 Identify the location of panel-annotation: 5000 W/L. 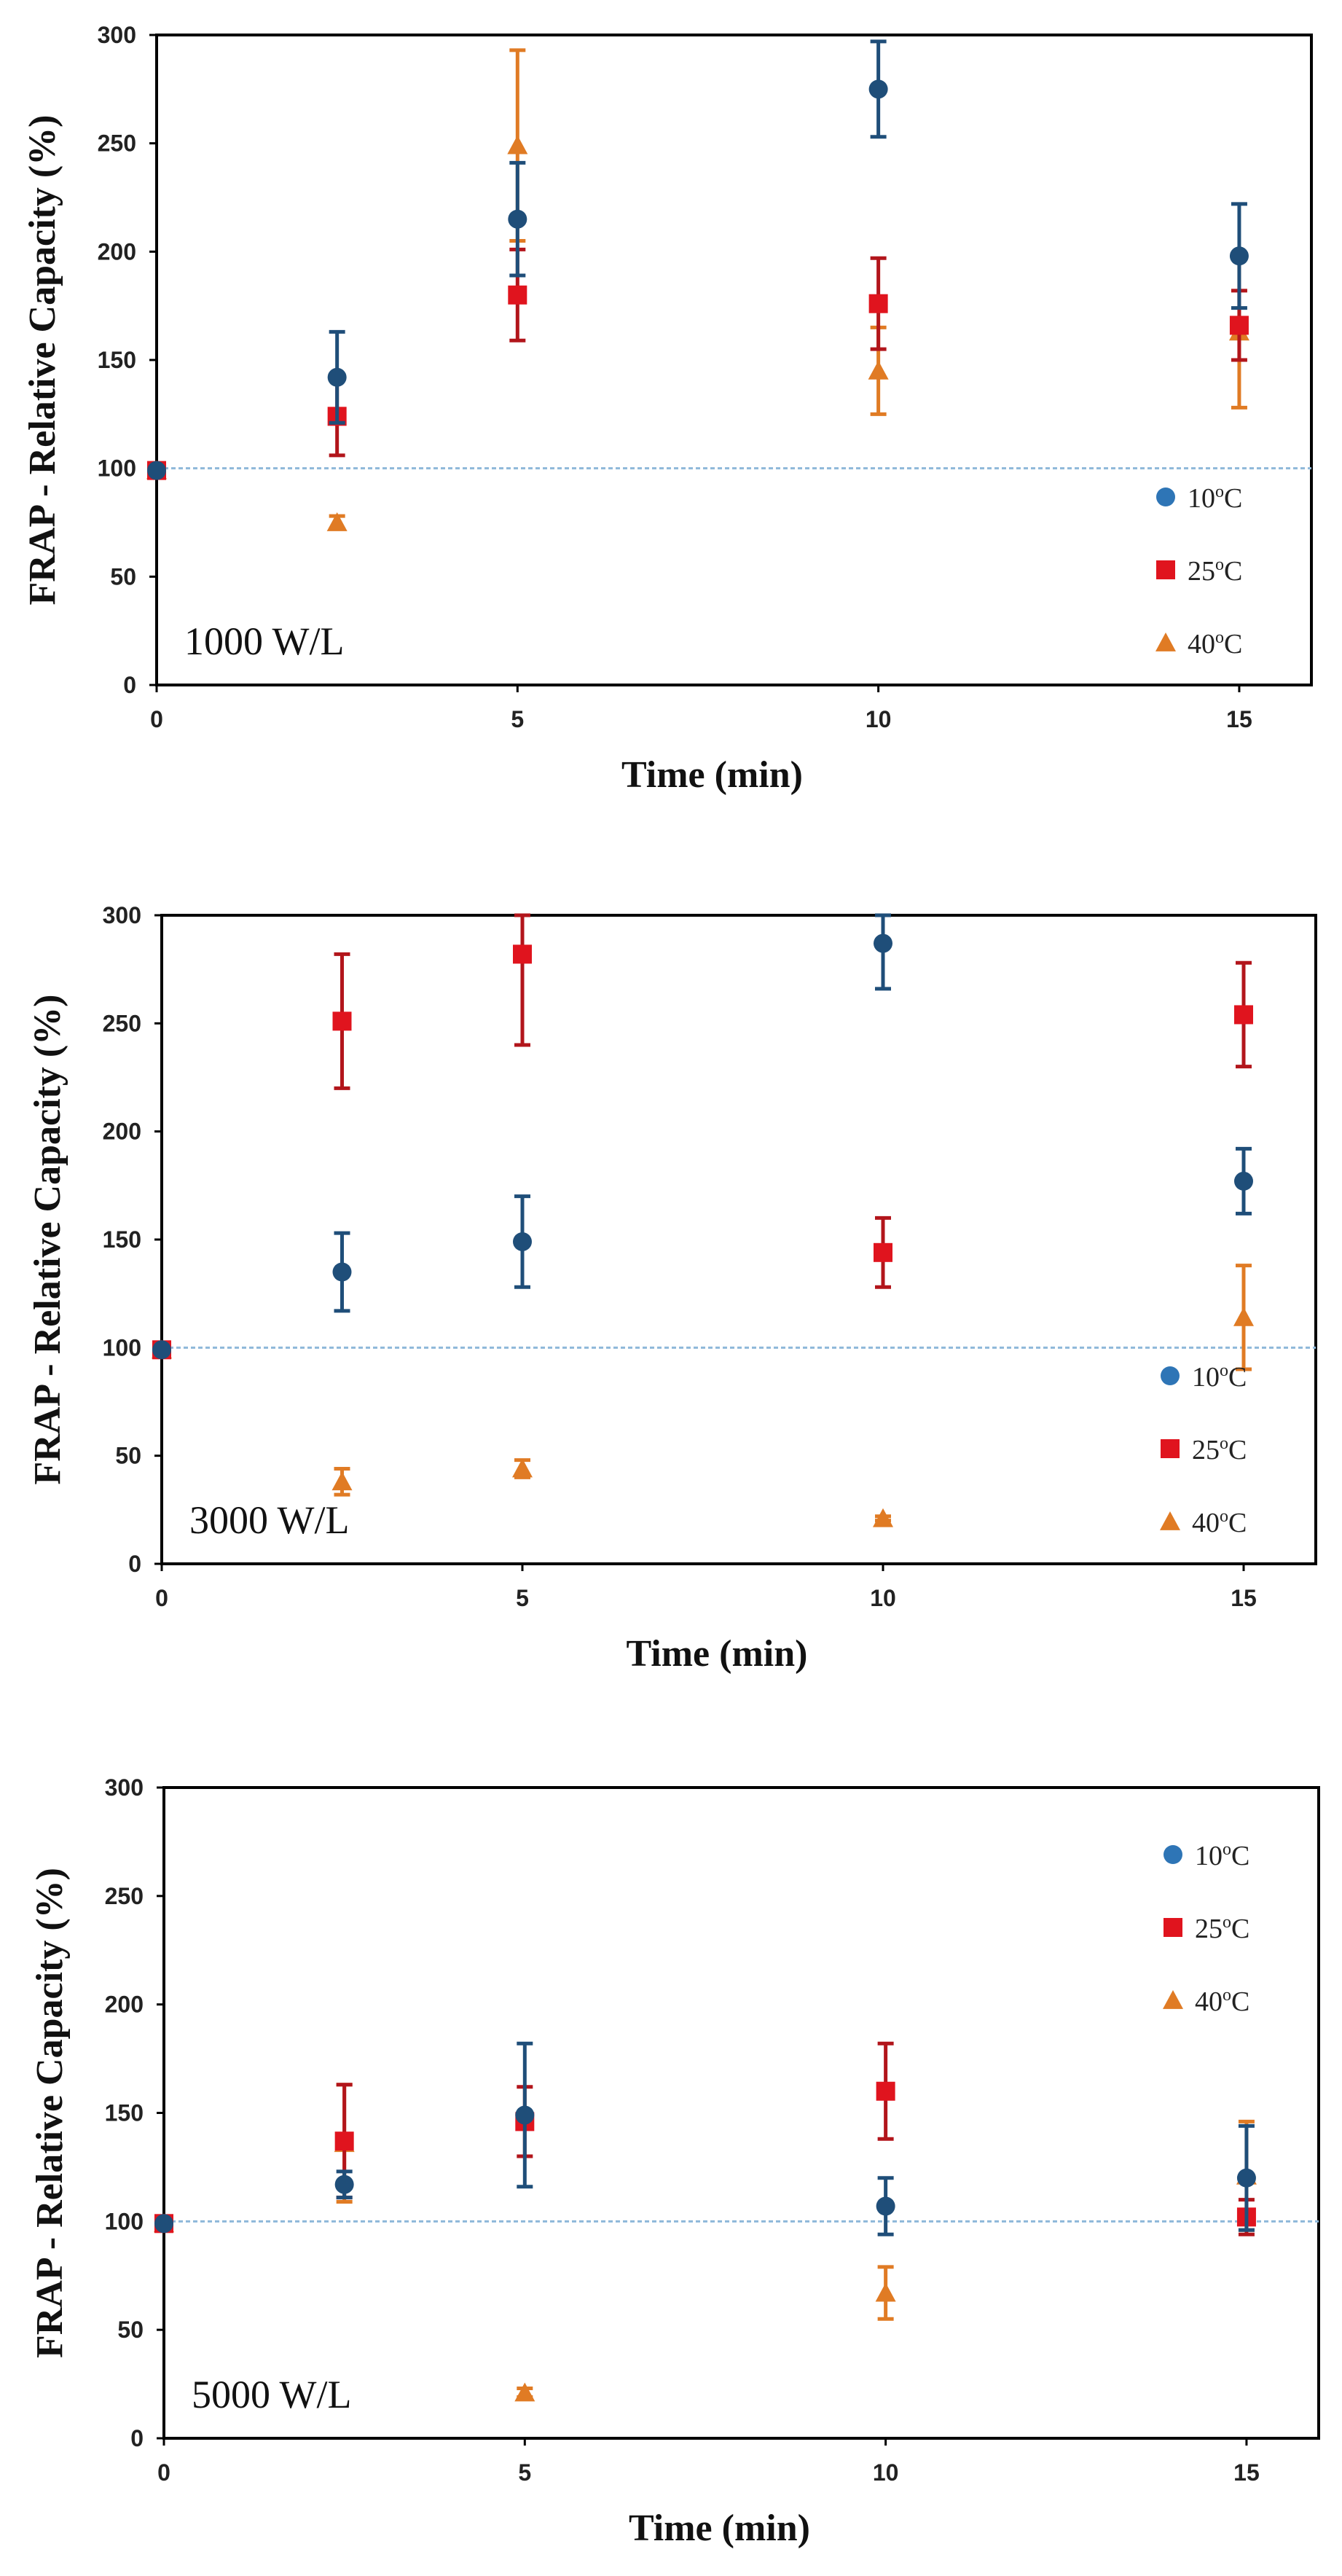
(271, 2394).